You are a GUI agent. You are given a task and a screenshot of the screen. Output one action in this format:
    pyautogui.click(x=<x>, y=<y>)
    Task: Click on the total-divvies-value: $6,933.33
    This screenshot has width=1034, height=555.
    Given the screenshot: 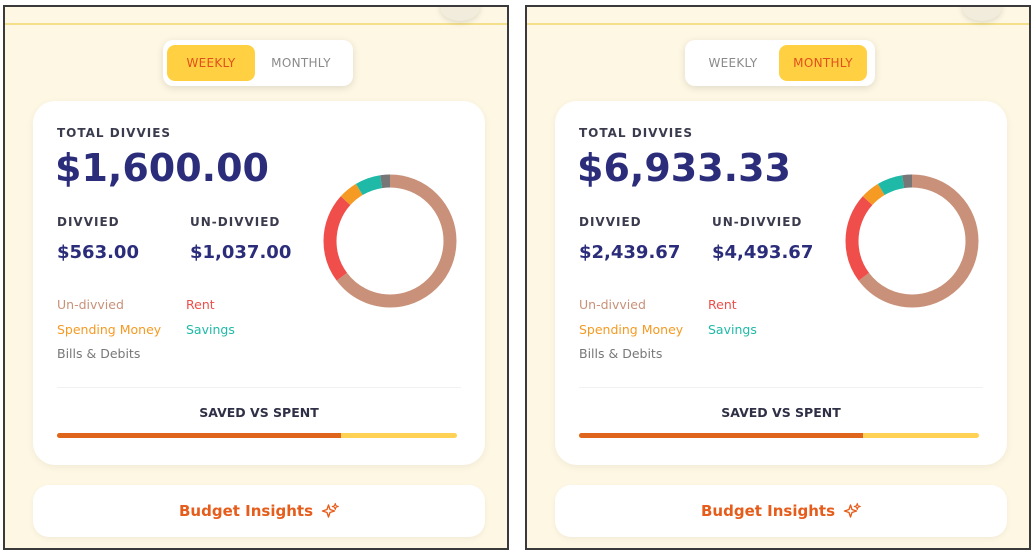 What is the action you would take?
    pyautogui.click(x=684, y=168)
    